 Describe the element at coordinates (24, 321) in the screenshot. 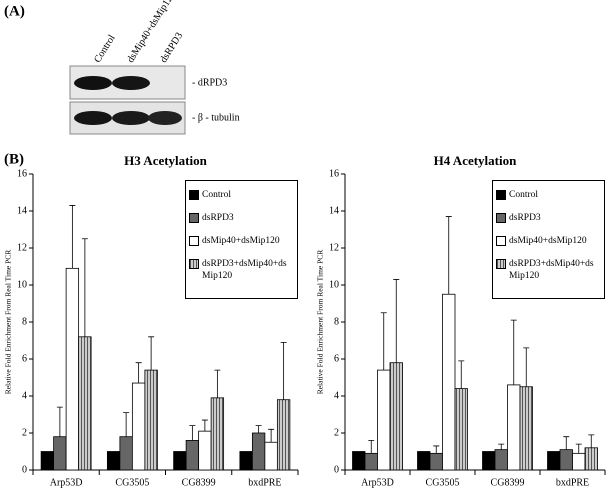

I see `y-tick-label: 8` at that location.